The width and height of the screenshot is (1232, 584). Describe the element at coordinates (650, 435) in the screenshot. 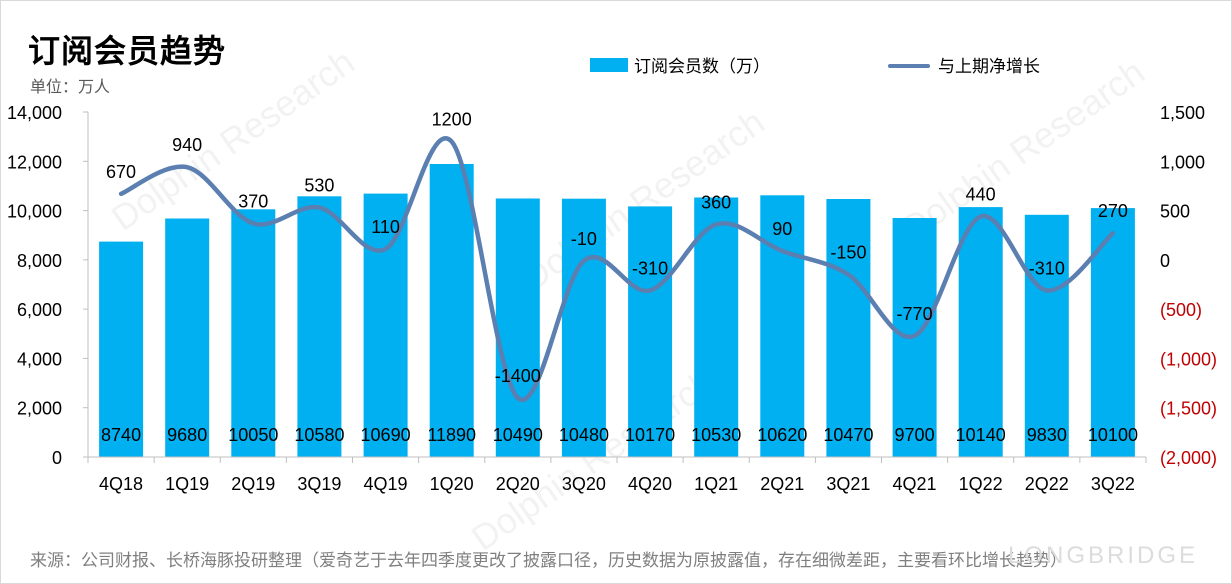

I see `bar-value-label-4Q20: 10170` at that location.